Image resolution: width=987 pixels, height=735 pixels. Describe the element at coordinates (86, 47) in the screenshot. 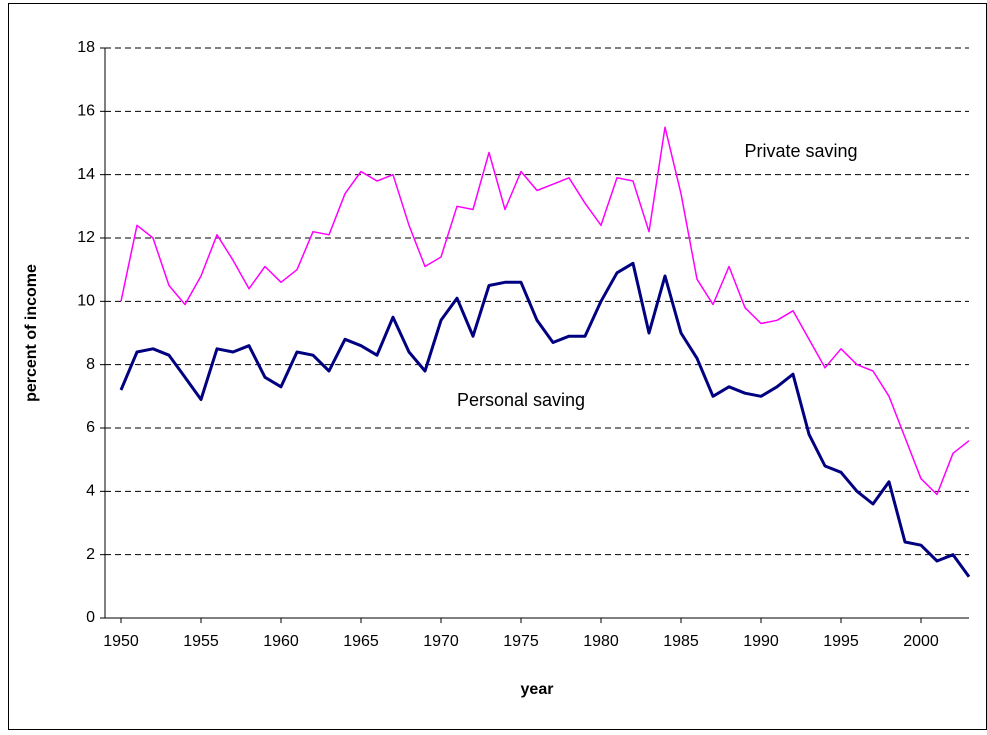

I see `y-tick-label: 18` at that location.